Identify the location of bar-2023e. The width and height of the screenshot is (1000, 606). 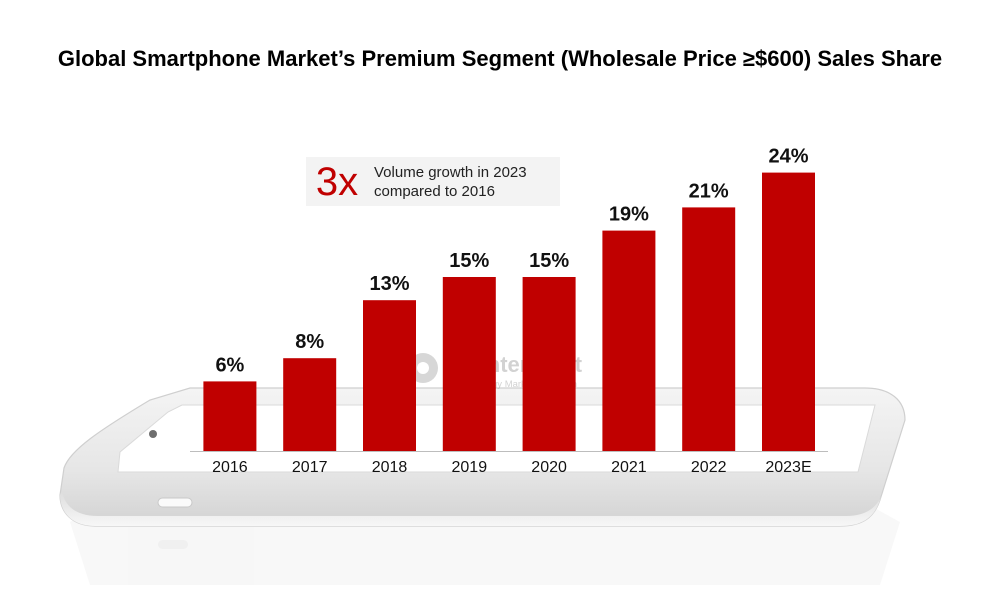
(788, 311).